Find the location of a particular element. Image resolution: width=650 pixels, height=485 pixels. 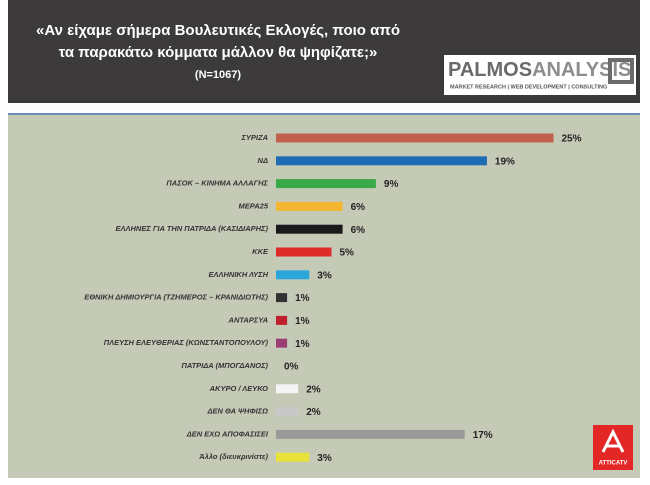

title-line: τα παρακάτω κόμματα μάλλον θα ψηφίζατε;» is located at coordinates (218, 52).